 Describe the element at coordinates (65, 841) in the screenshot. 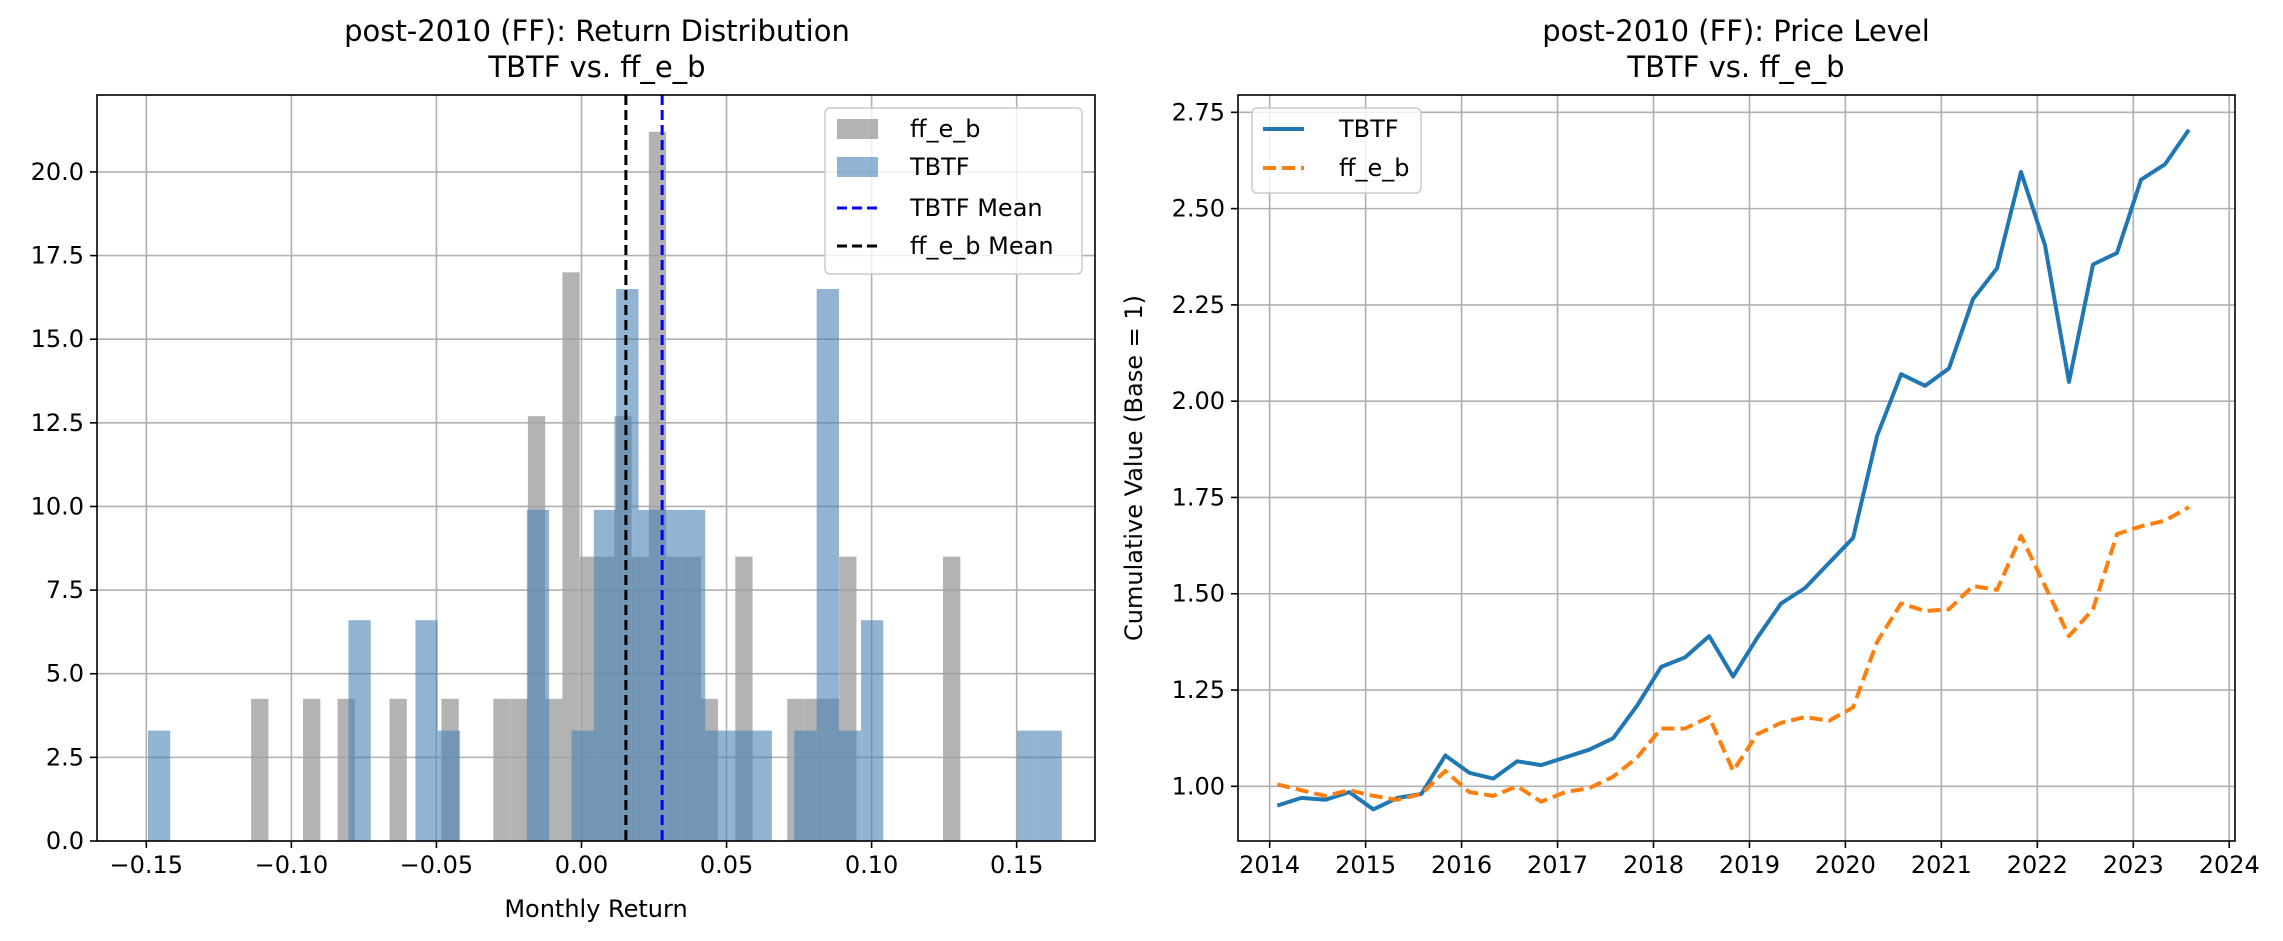

I see `hist-y-tick-label: 0.0` at that location.